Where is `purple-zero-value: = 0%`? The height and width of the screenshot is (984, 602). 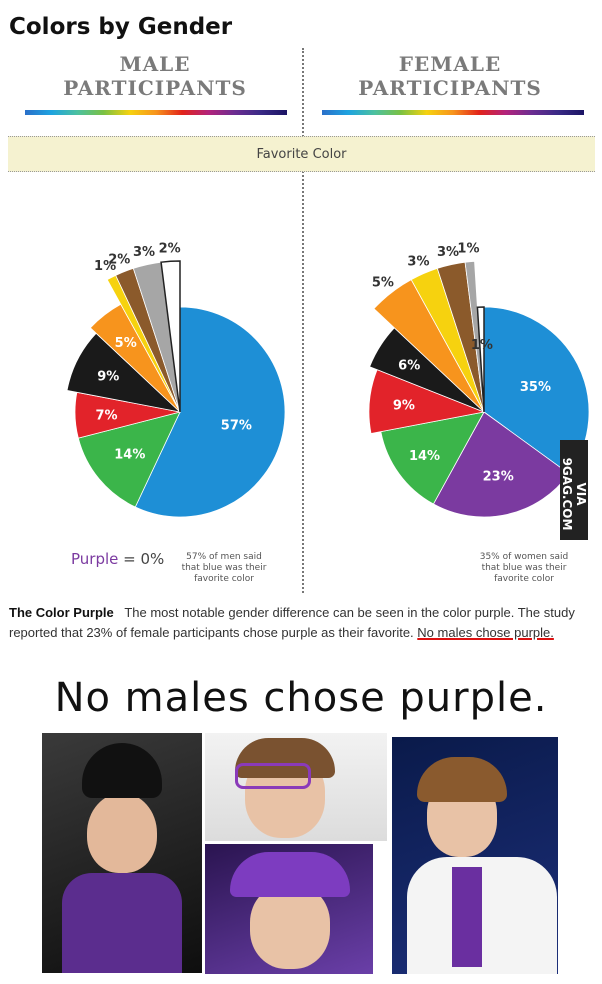
purple-zero-value: = 0% is located at coordinates (141, 559).